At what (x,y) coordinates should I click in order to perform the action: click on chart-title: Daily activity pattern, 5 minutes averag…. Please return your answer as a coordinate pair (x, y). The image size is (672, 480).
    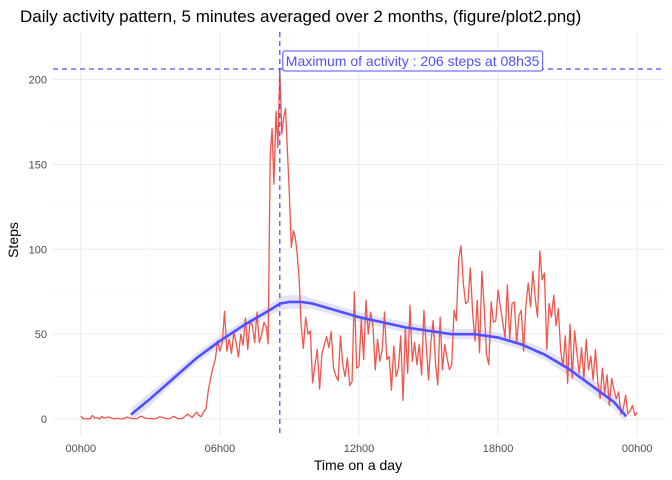
    Looking at the image, I should click on (300, 16).